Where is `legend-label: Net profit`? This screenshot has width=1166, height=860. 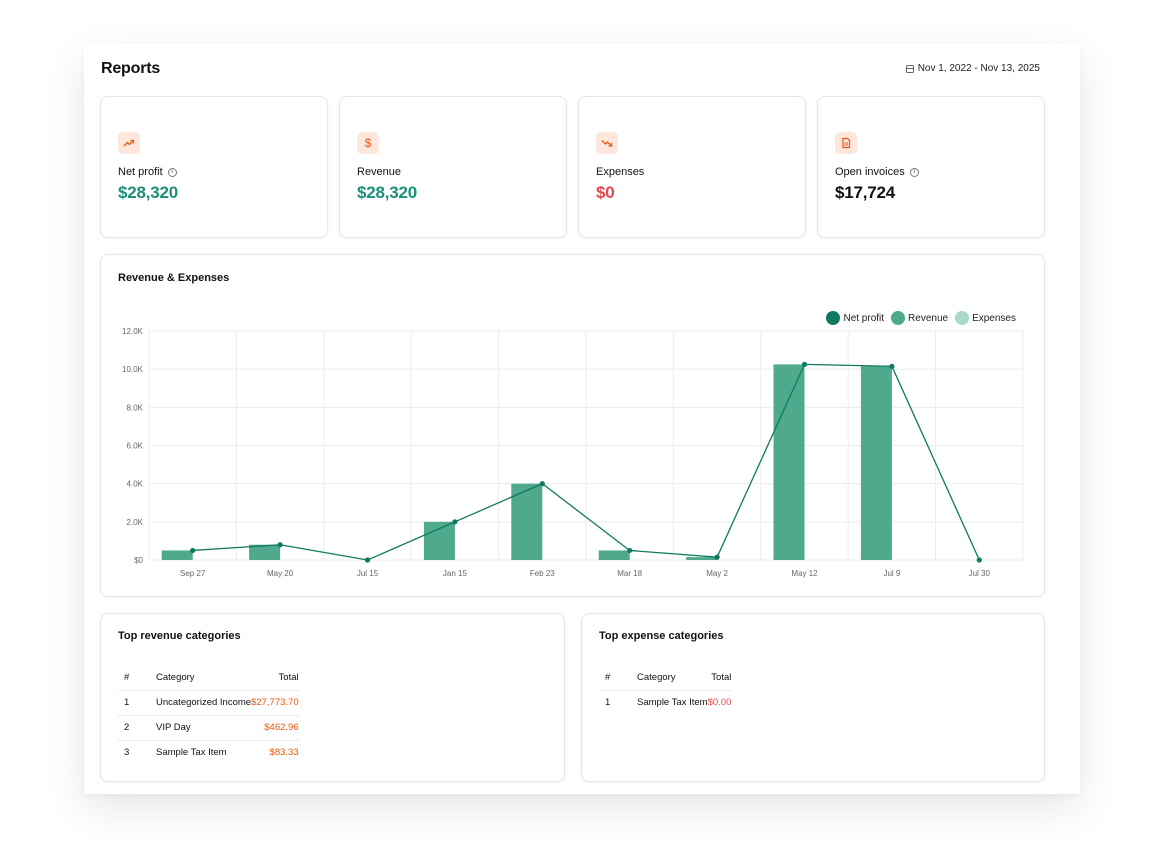 legend-label: Net profit is located at coordinates (864, 318).